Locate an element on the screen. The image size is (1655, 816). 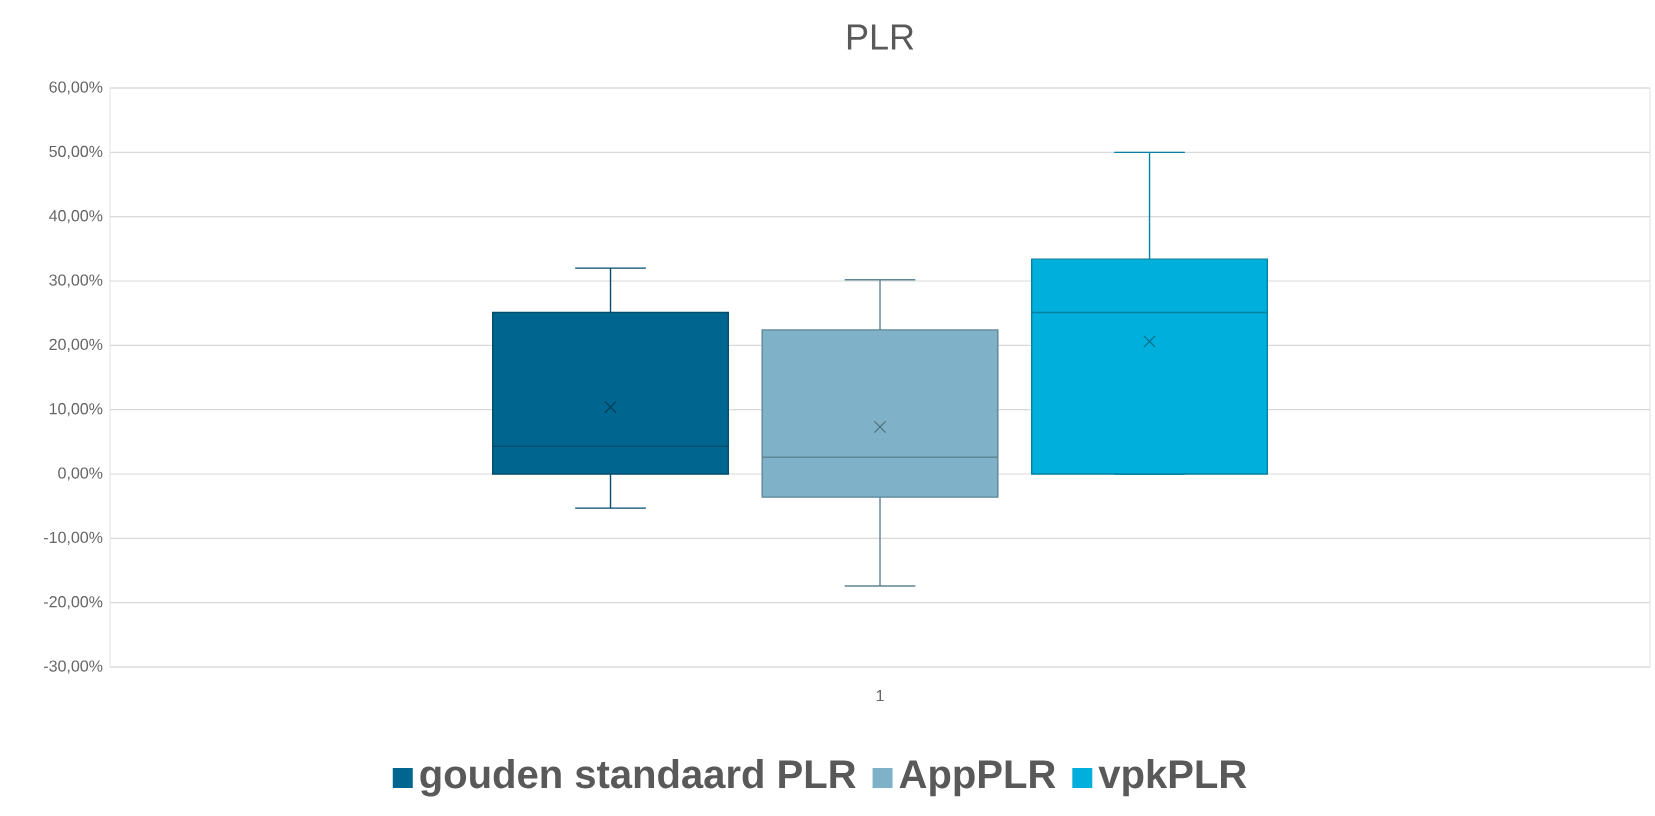
y-tick-label: 10,00% is located at coordinates (76, 410).